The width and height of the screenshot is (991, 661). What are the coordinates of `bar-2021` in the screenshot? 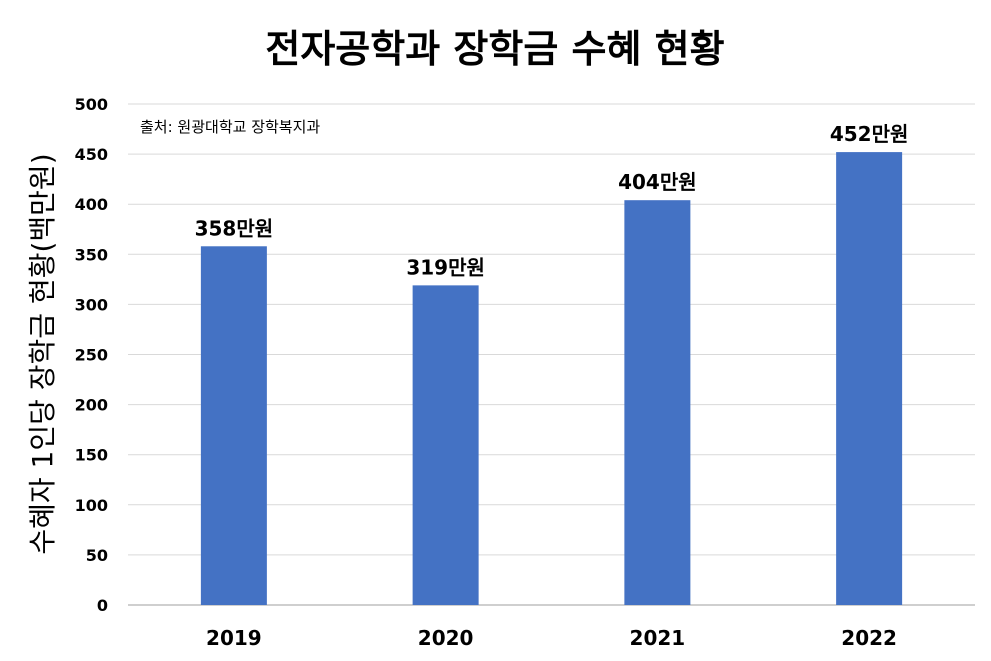 It's located at (657, 402).